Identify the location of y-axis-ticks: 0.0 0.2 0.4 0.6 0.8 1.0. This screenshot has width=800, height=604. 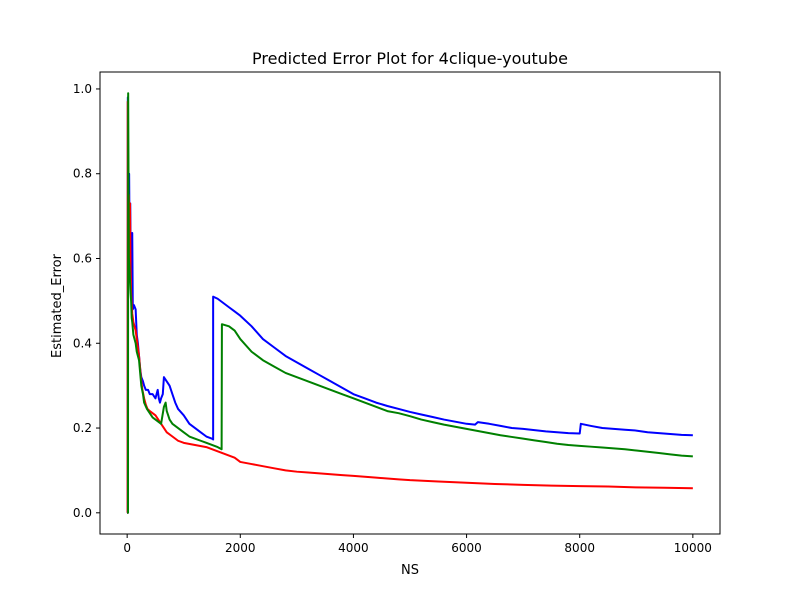
(86, 301).